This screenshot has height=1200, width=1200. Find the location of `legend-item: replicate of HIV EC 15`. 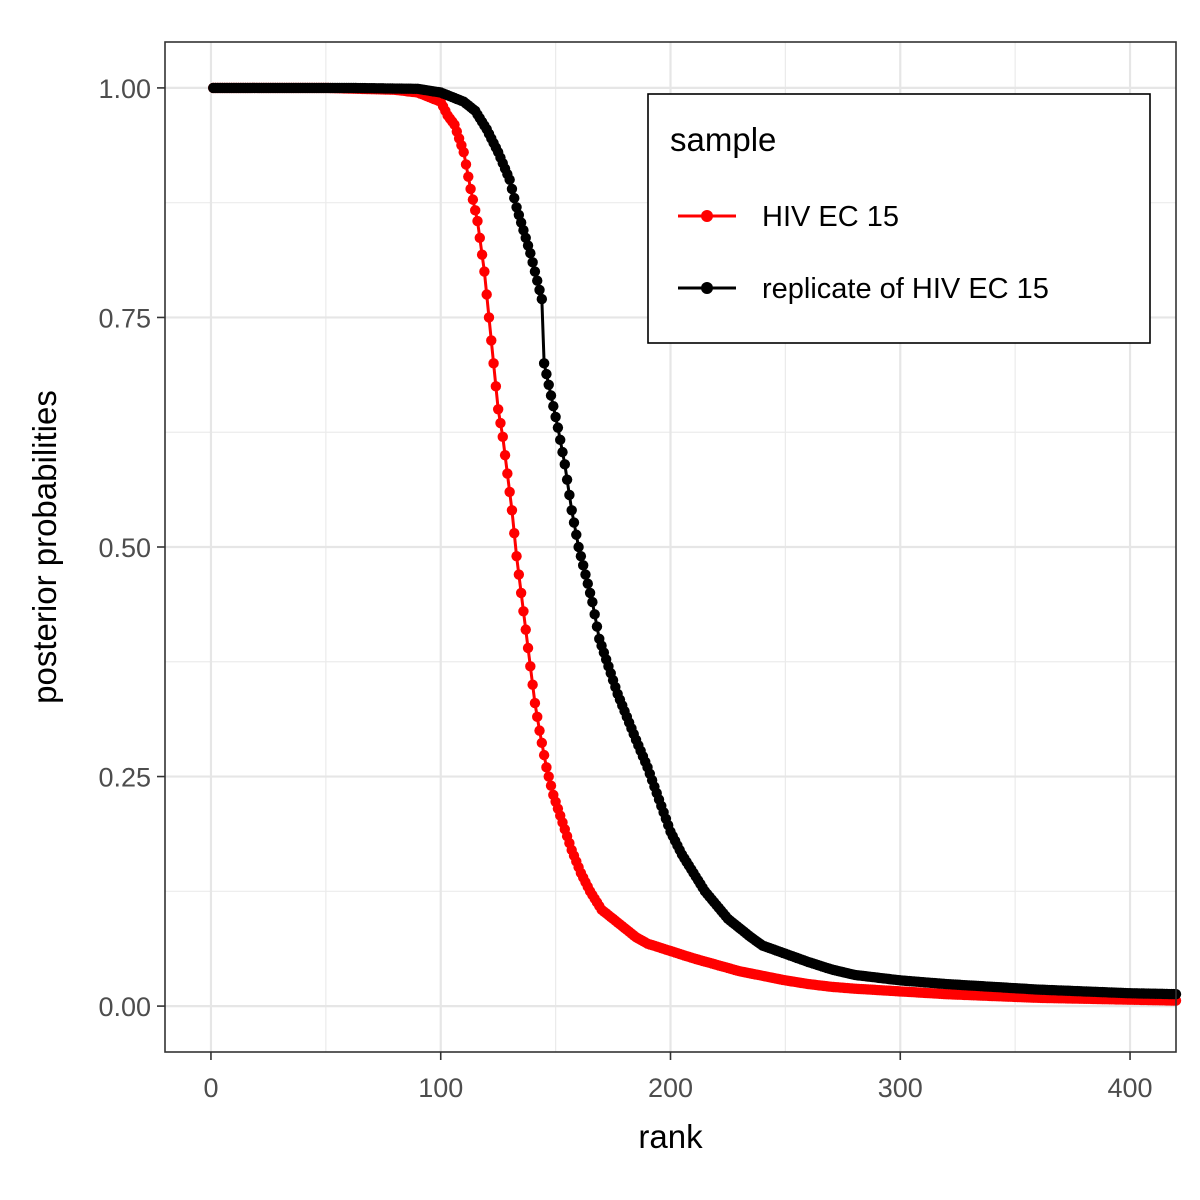

legend-item: replicate of HIV EC 15 is located at coordinates (863, 289).